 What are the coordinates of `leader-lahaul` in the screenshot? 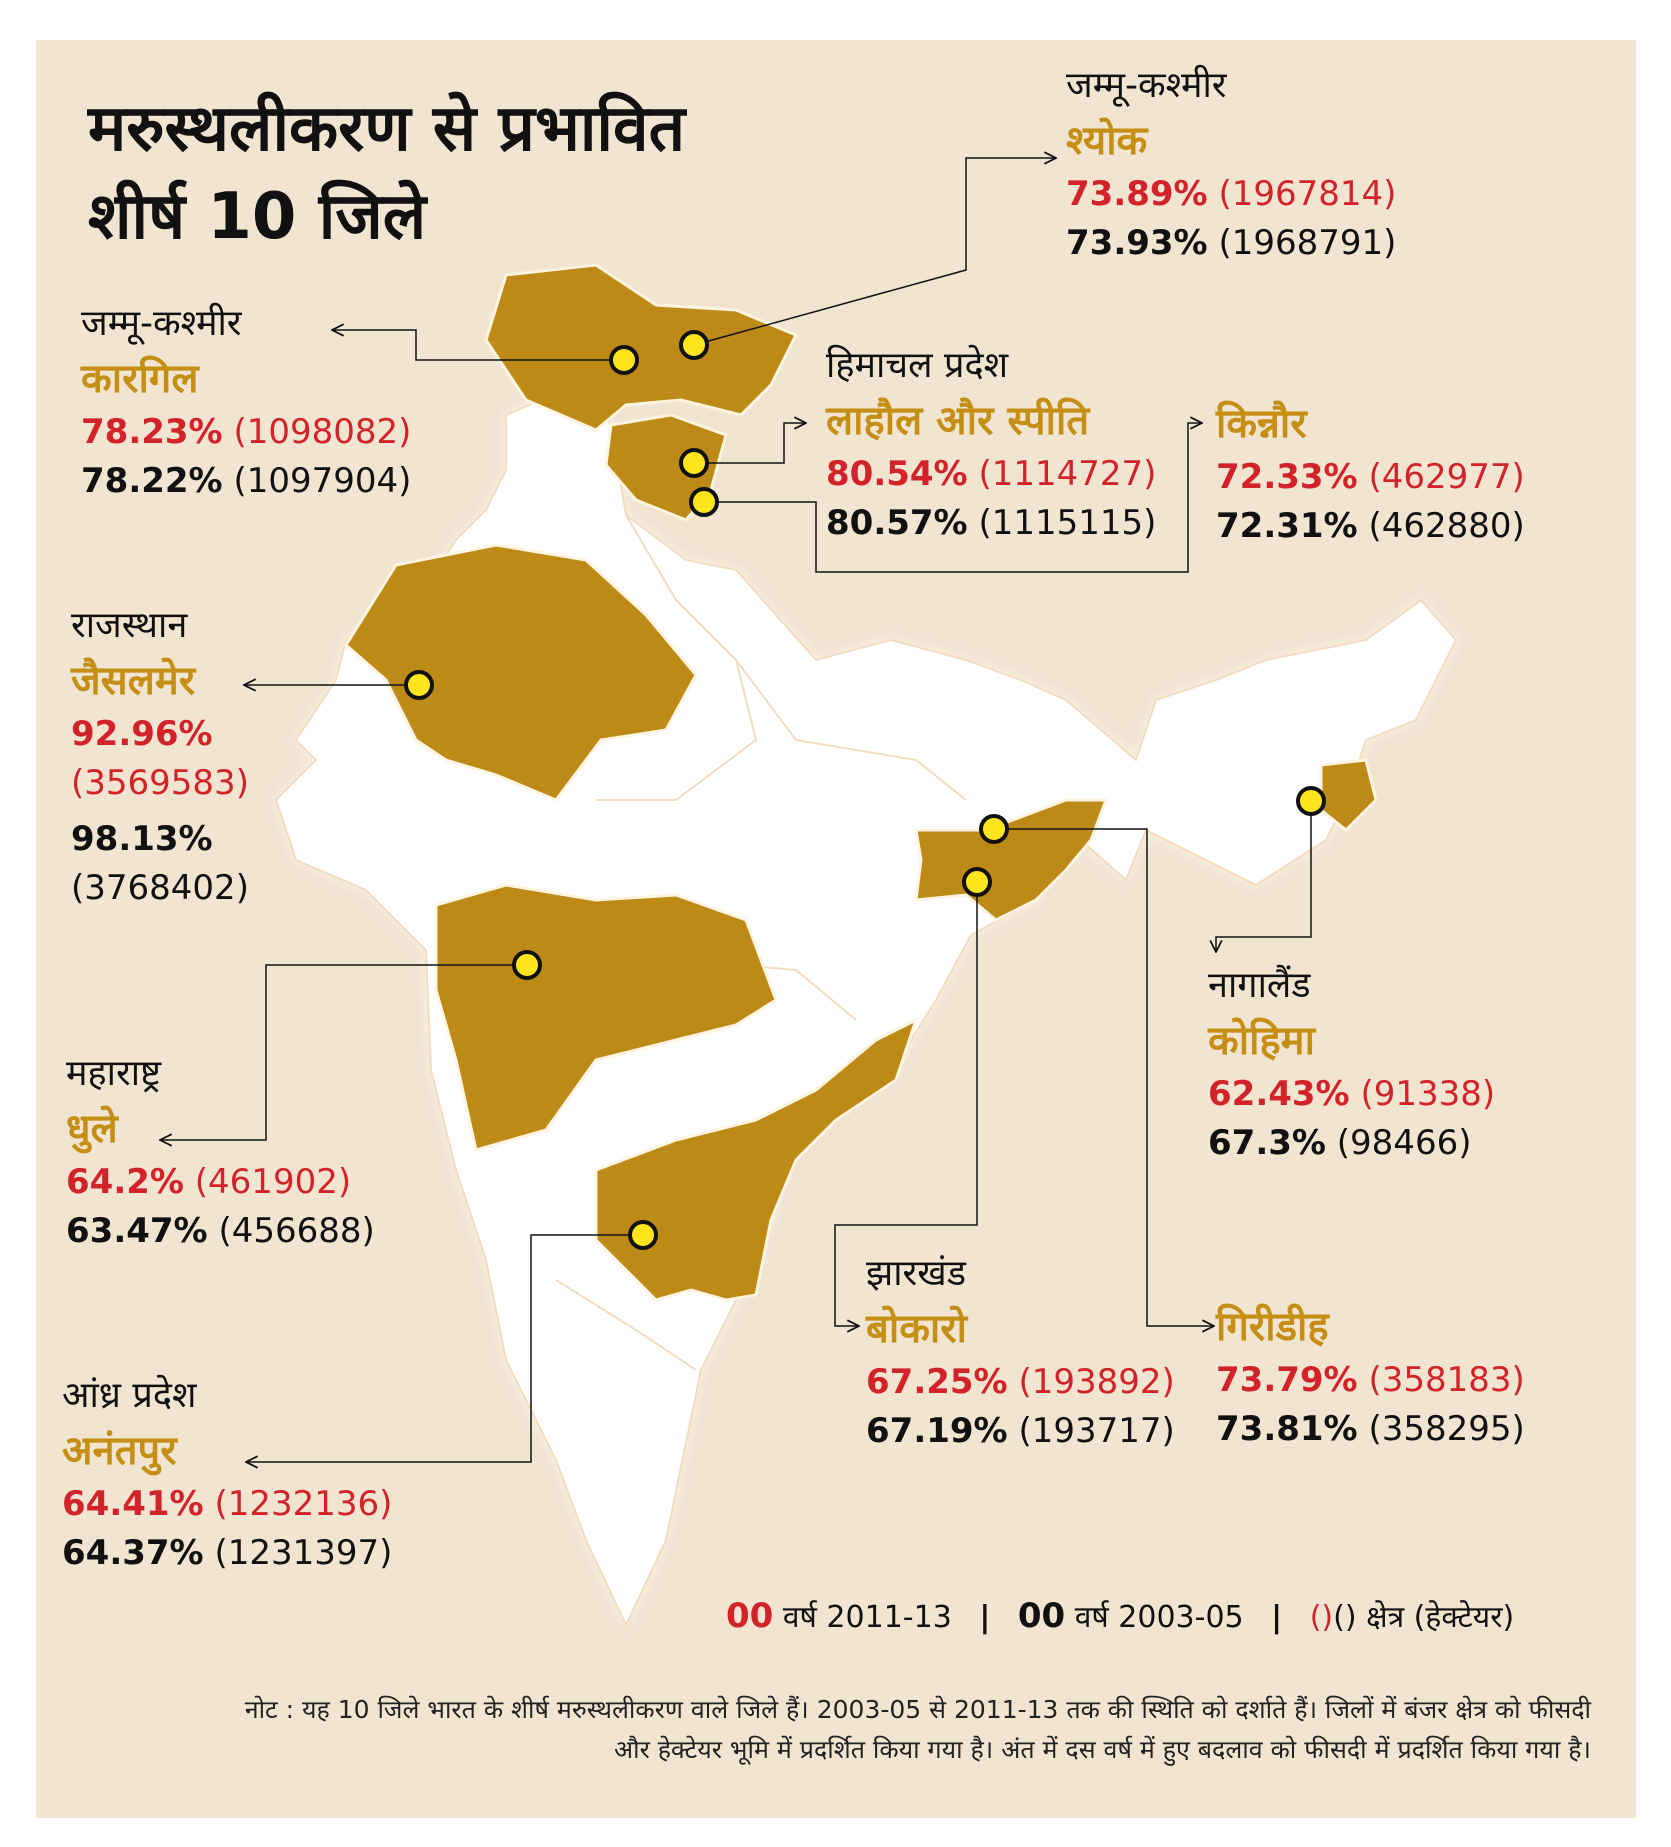 It's located at (752, 443).